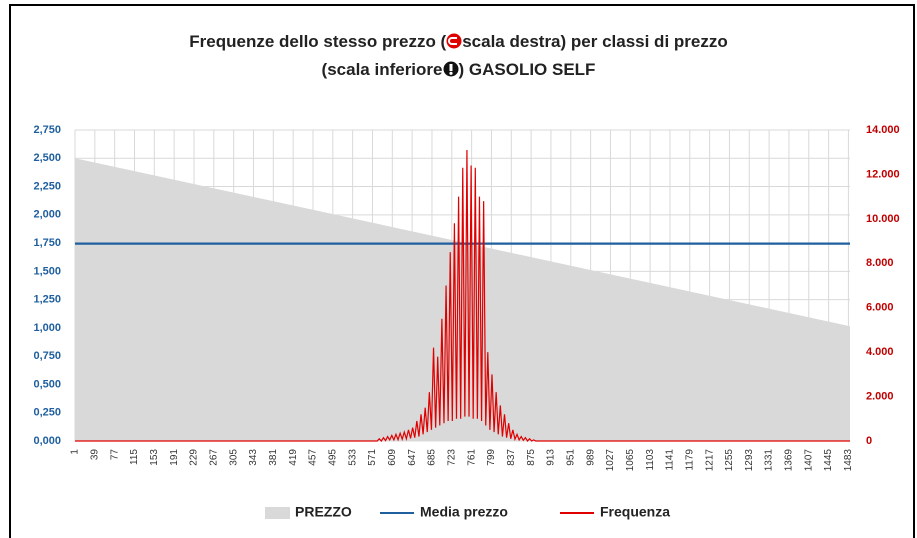 This screenshot has height=538, width=917. Describe the element at coordinates (869, 441) in the screenshot. I see `y2-tick-label: 0` at that location.